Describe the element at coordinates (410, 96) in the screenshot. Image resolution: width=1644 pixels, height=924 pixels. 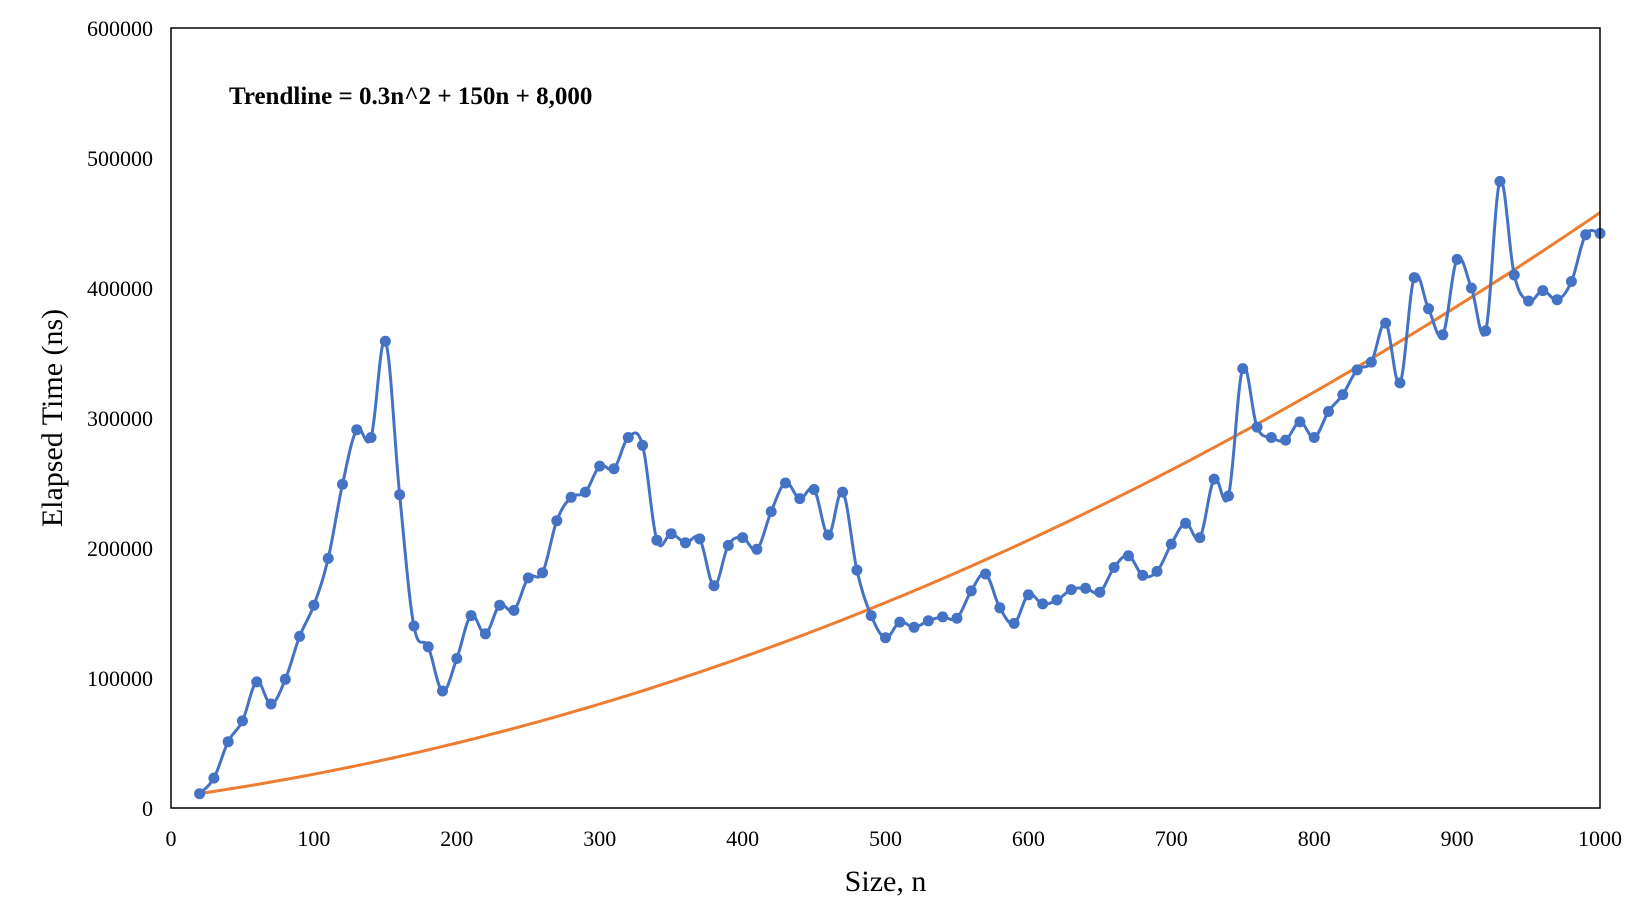
I see `trendline-equation-annotation: Trendline = 0.3n^2 + 150n + 8,000` at that location.